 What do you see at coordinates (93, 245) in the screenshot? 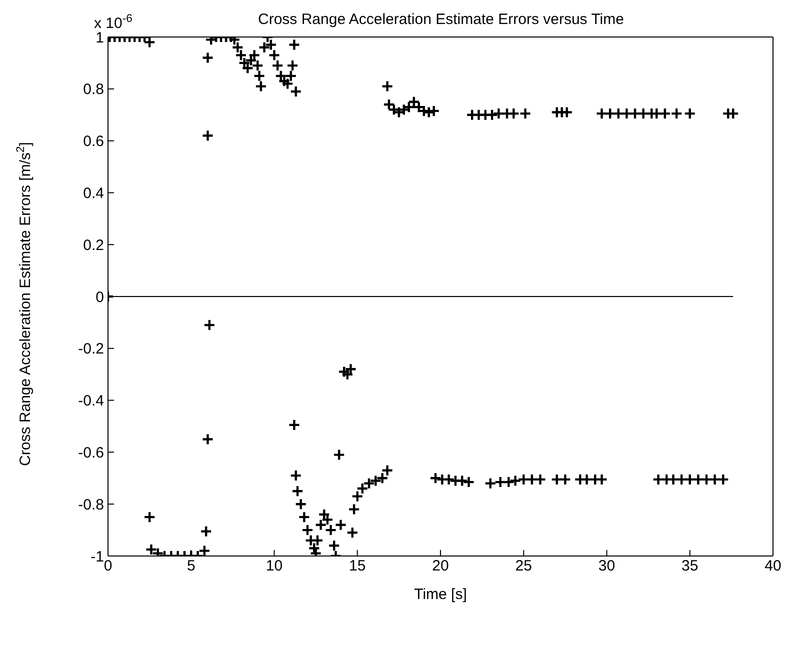
I see `y-tick-label: 0.2` at bounding box center [93, 245].